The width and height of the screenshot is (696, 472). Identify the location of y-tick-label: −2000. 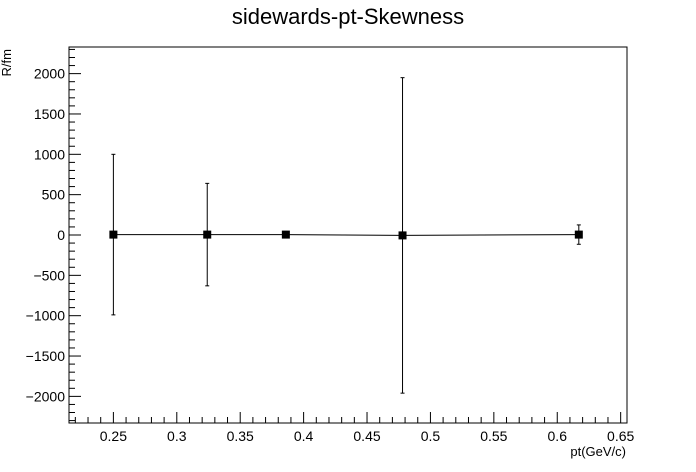
(46, 396).